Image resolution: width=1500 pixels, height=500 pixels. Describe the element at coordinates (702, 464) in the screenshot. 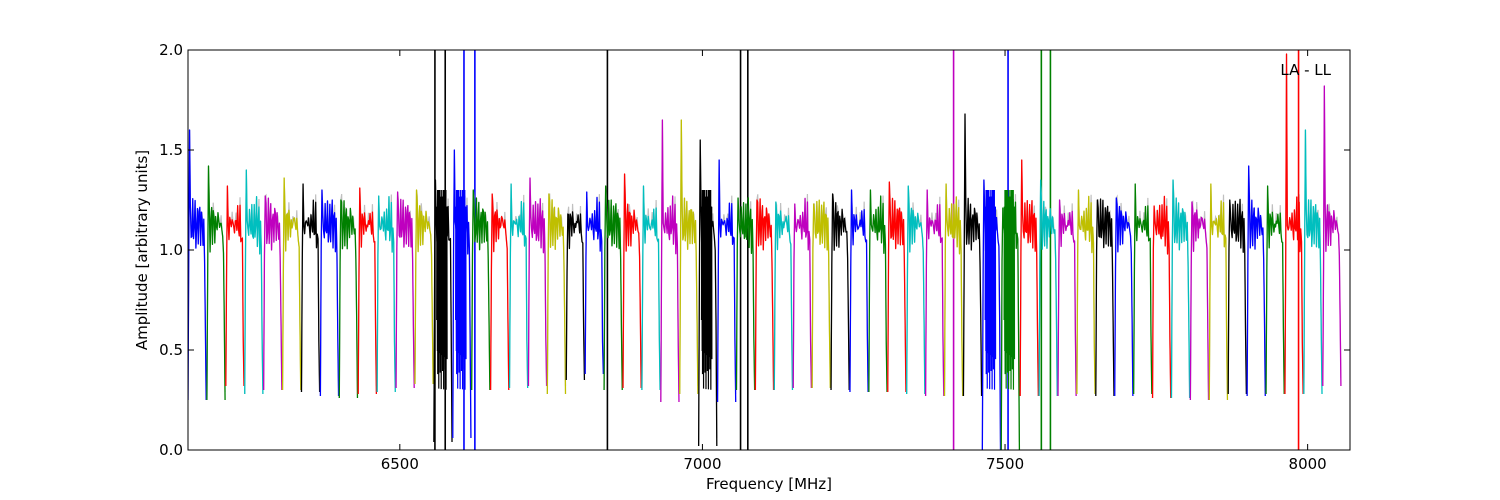

I see `x-tick-label: 7000` at that location.